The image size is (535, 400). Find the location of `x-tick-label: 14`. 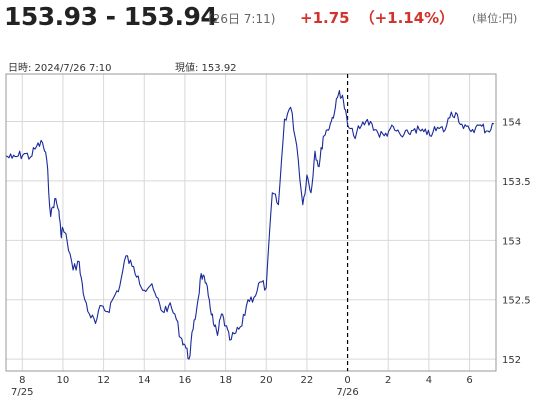

x-tick-label: 14 is located at coordinates (144, 380).